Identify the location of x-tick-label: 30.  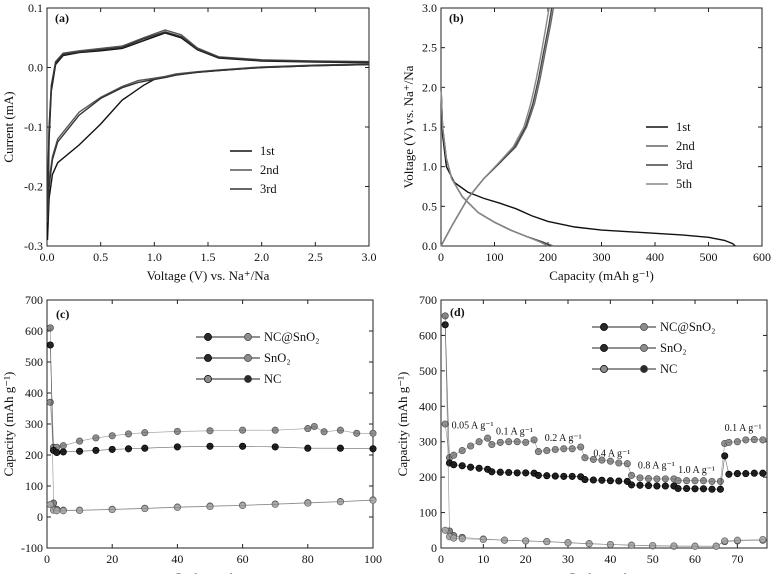
(568, 559).